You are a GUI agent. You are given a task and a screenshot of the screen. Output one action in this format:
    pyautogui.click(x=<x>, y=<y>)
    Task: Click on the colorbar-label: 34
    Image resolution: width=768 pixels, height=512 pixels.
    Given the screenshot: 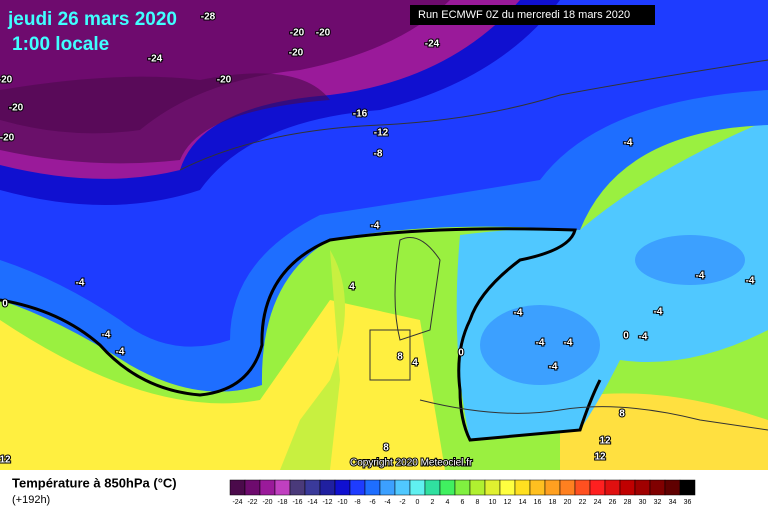 What is the action you would take?
    pyautogui.click(x=673, y=502)
    